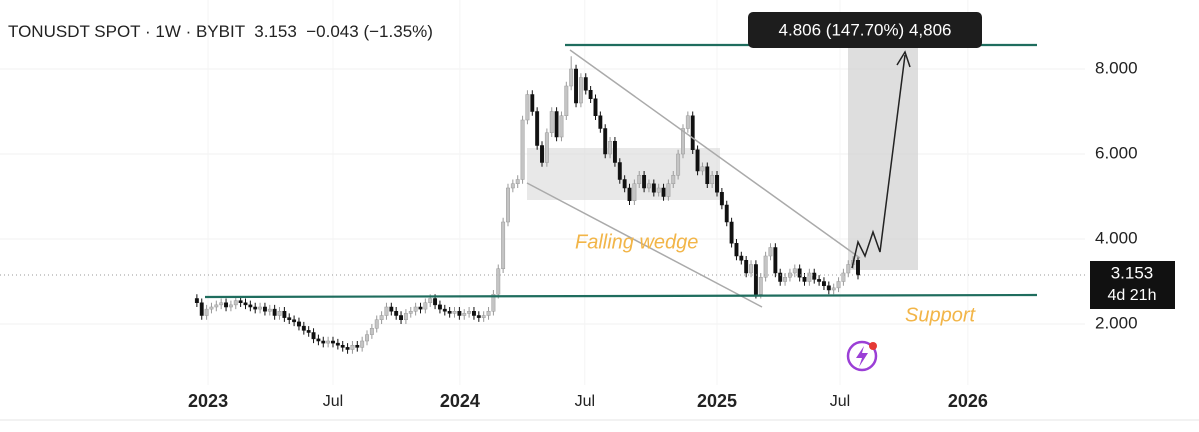 The height and width of the screenshot is (432, 1199). Describe the element at coordinates (621, 296) in the screenshot. I see `support-line` at that location.